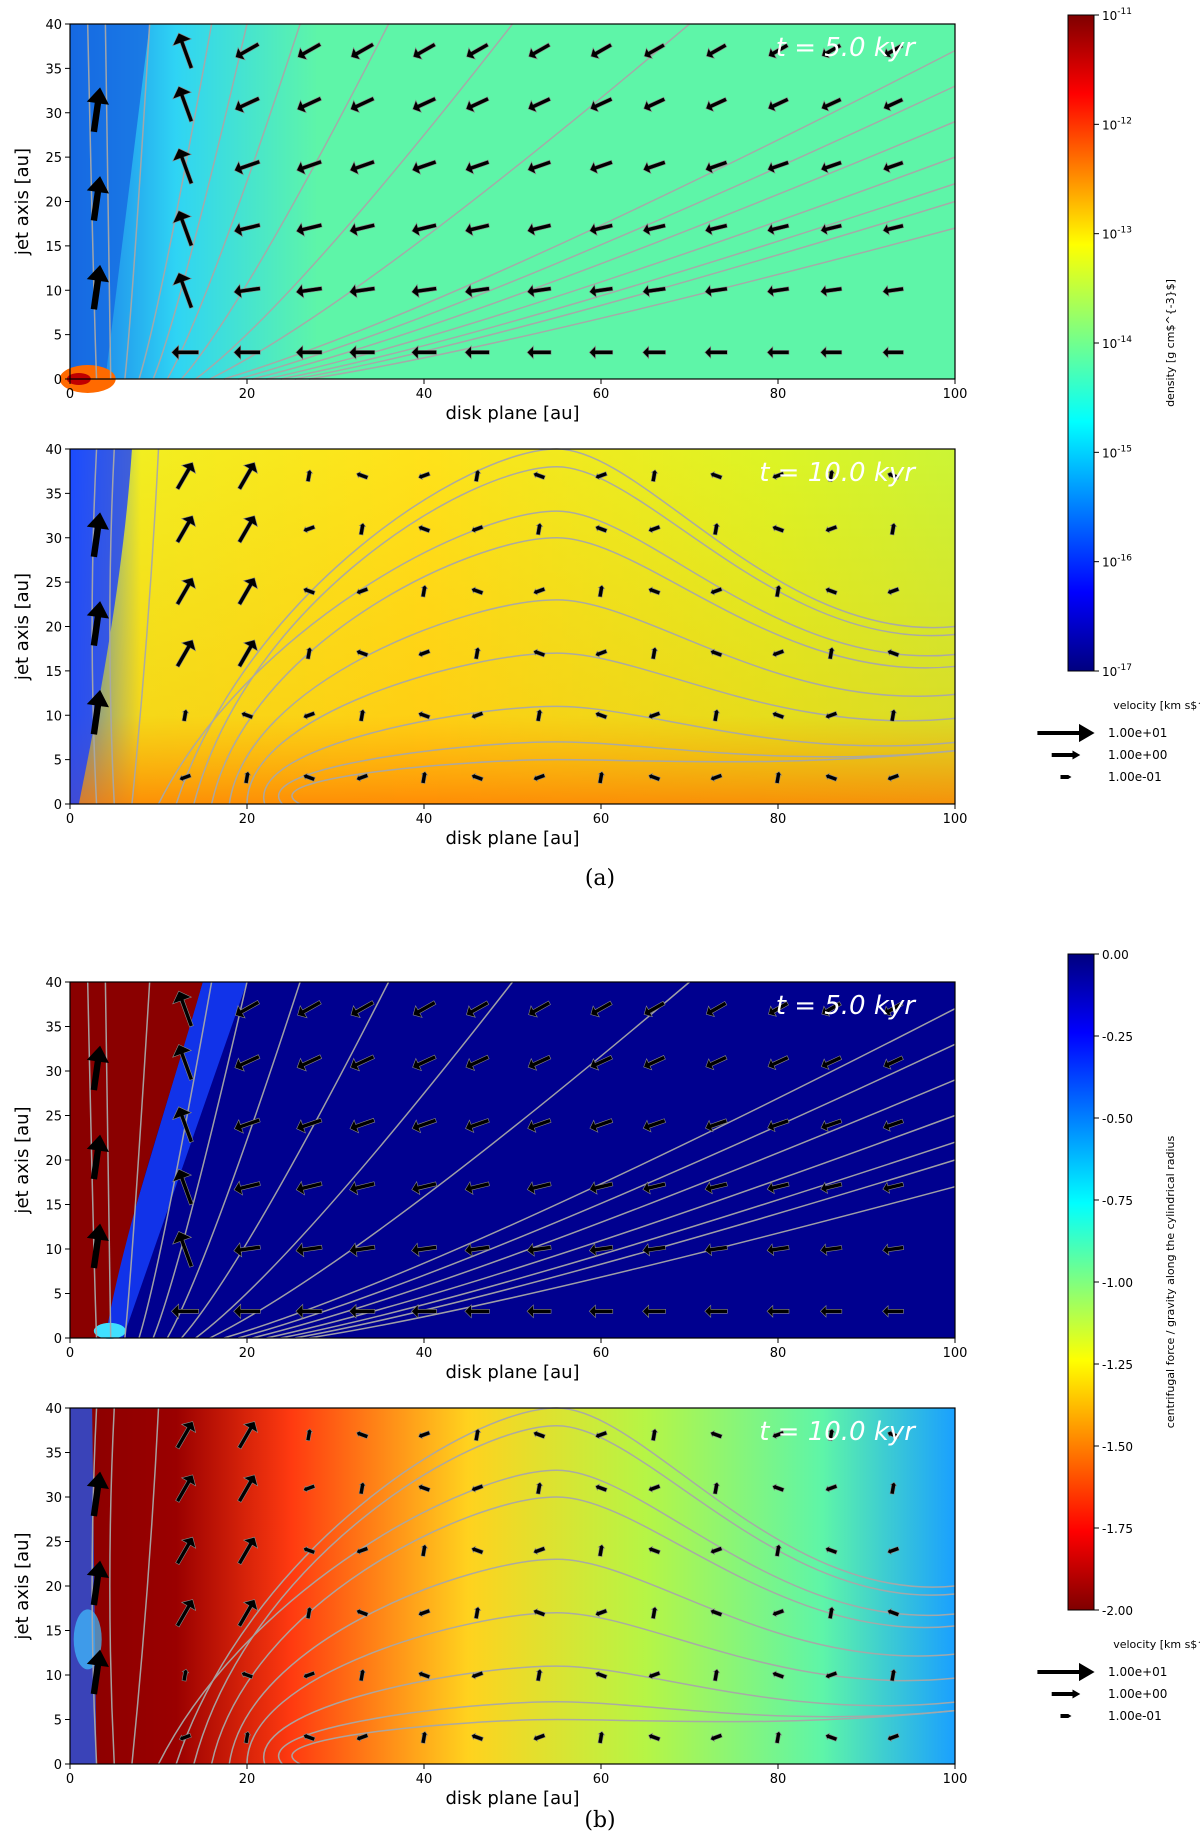 The width and height of the screenshot is (1200, 1847). I want to click on colorbar-tick-label: 10-16, so click(1117, 562).